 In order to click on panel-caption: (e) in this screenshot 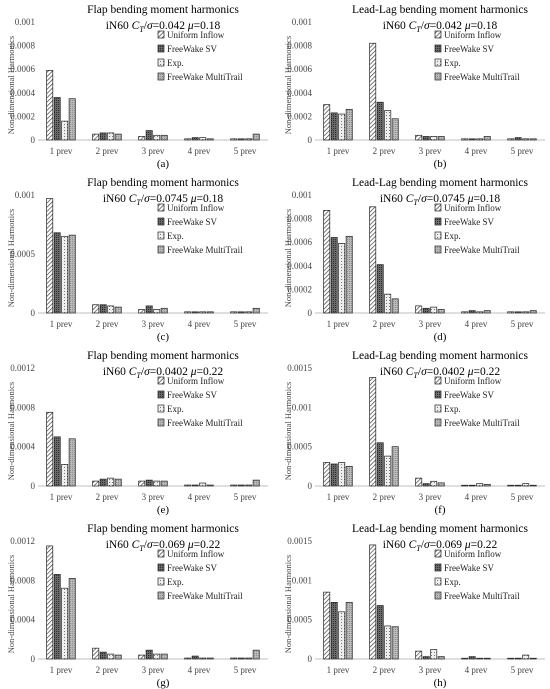, I will do `click(163, 510)`.